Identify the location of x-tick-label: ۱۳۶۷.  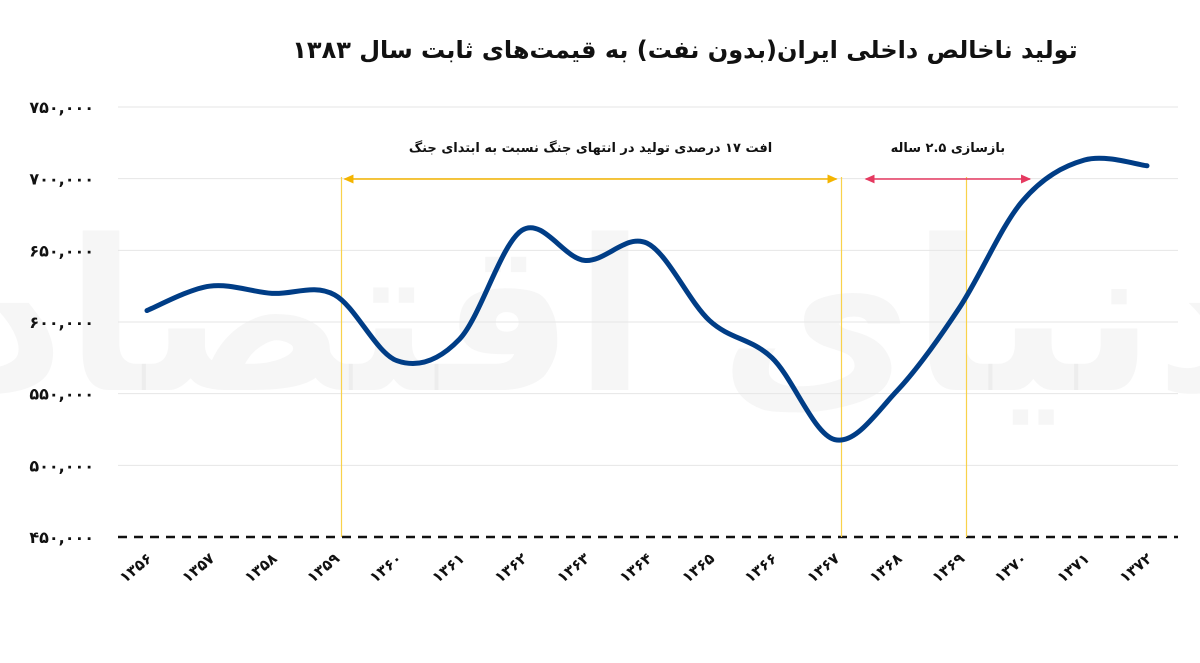
(823, 567).